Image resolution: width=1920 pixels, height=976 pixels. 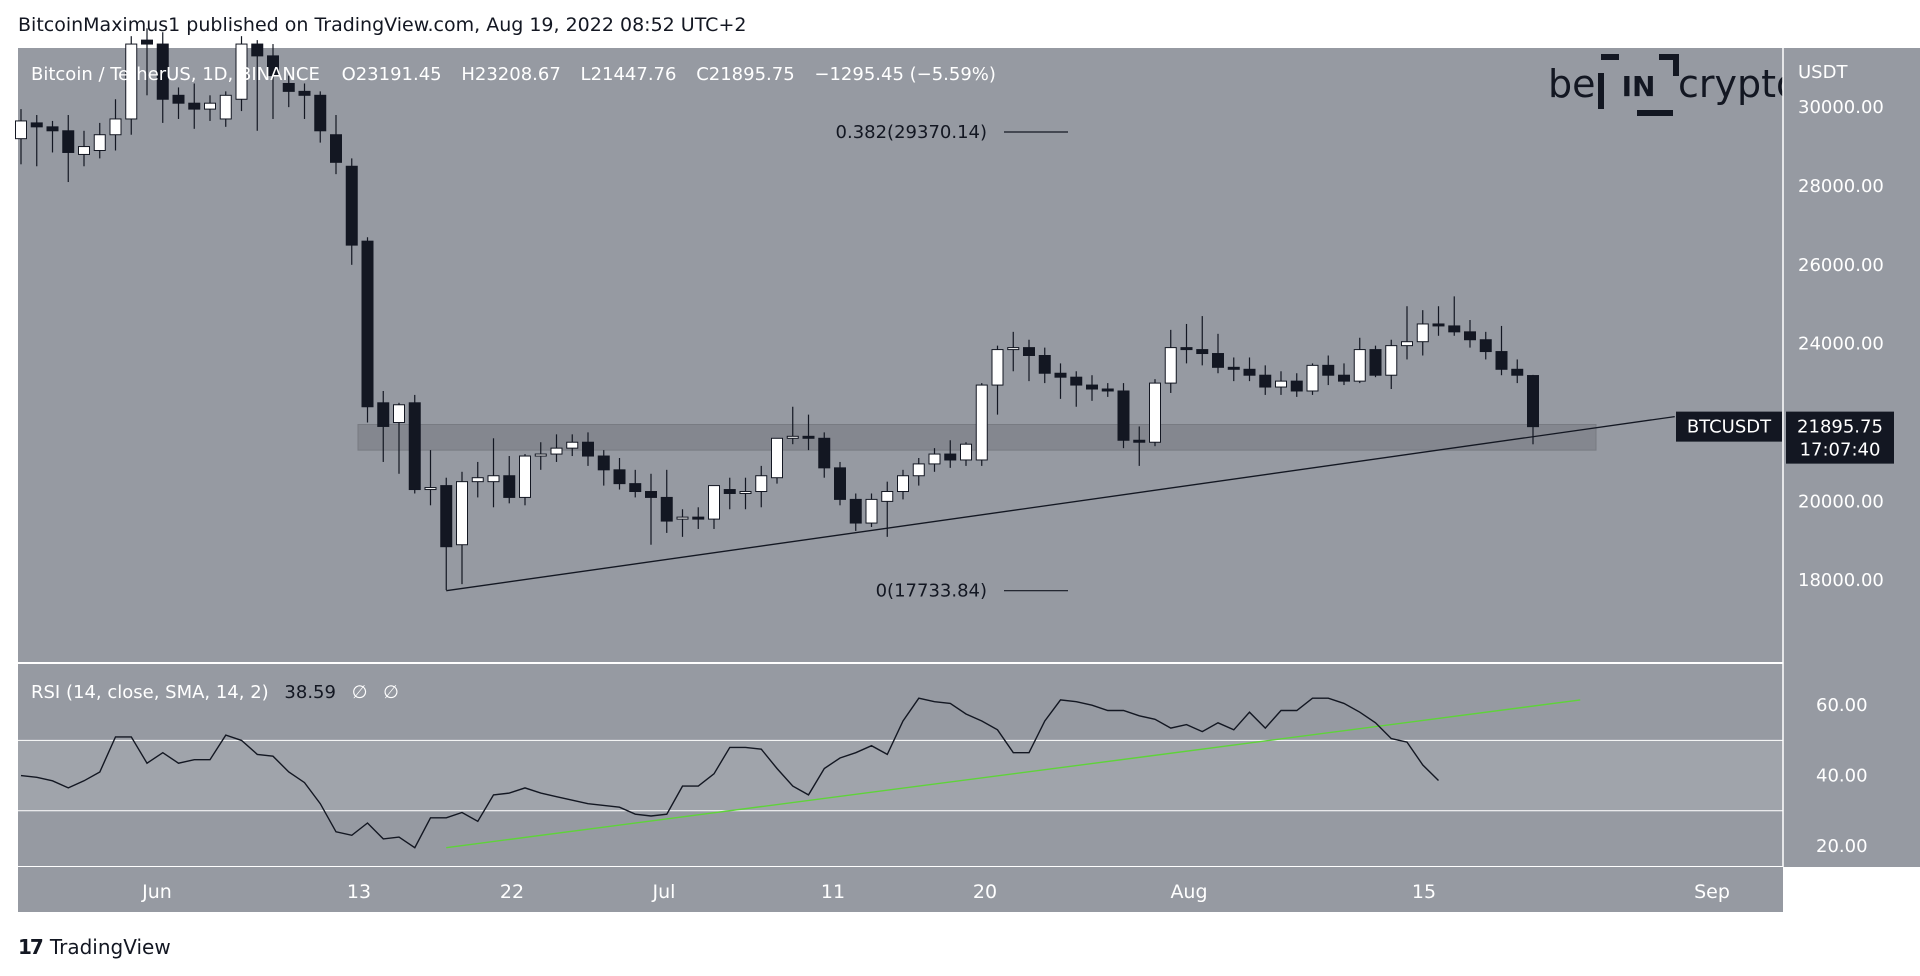 I want to click on price-tick-label: 28000.00, so click(x=1841, y=186).